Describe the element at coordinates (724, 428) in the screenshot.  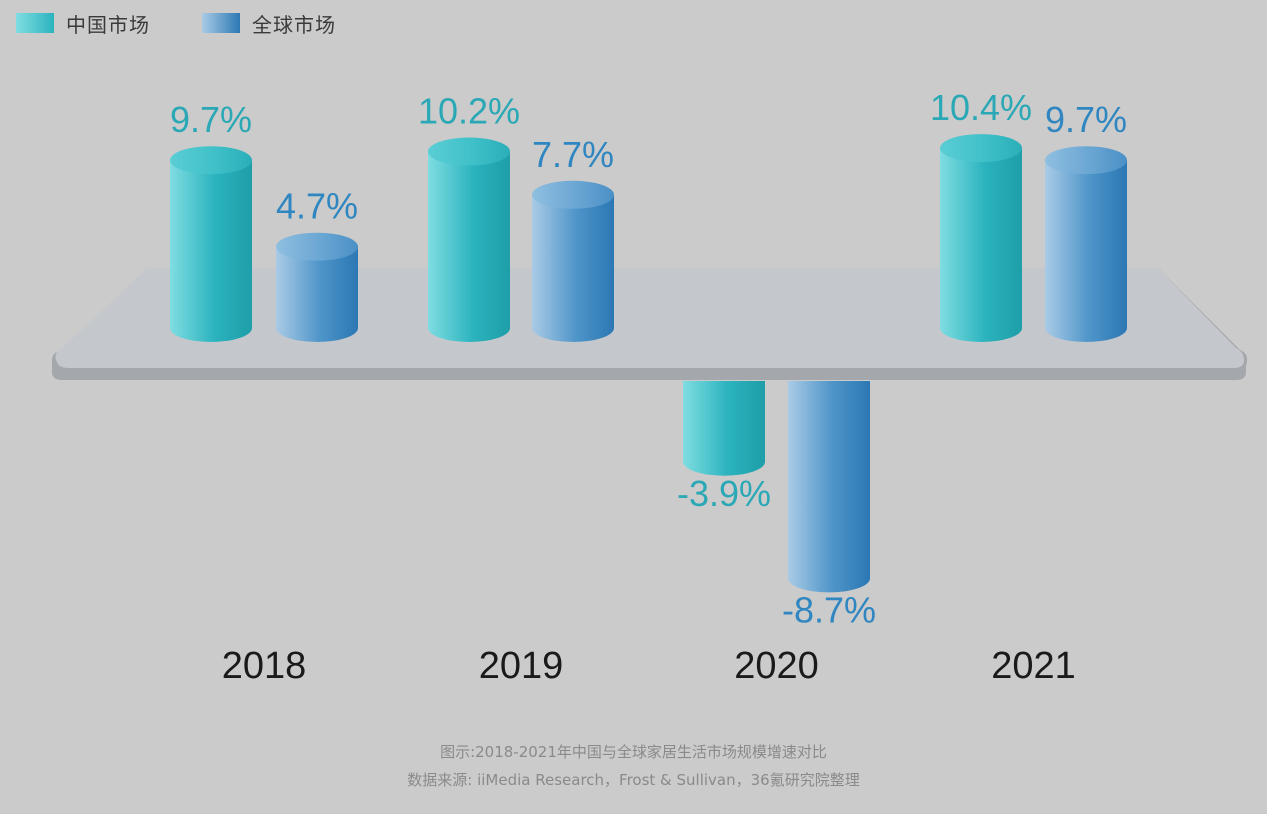
I see `bar-china-2020` at that location.